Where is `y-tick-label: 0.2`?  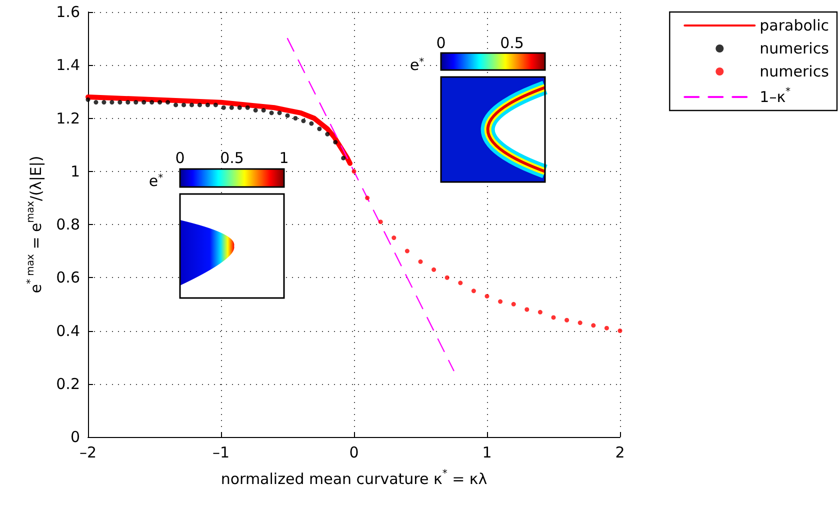
y-tick-label: 0.2 is located at coordinates (68, 383).